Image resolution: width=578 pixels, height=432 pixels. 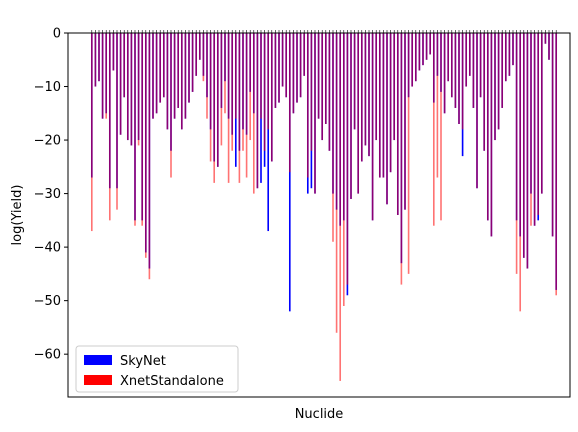 I want to click on legend-box, so click(x=157, y=369).